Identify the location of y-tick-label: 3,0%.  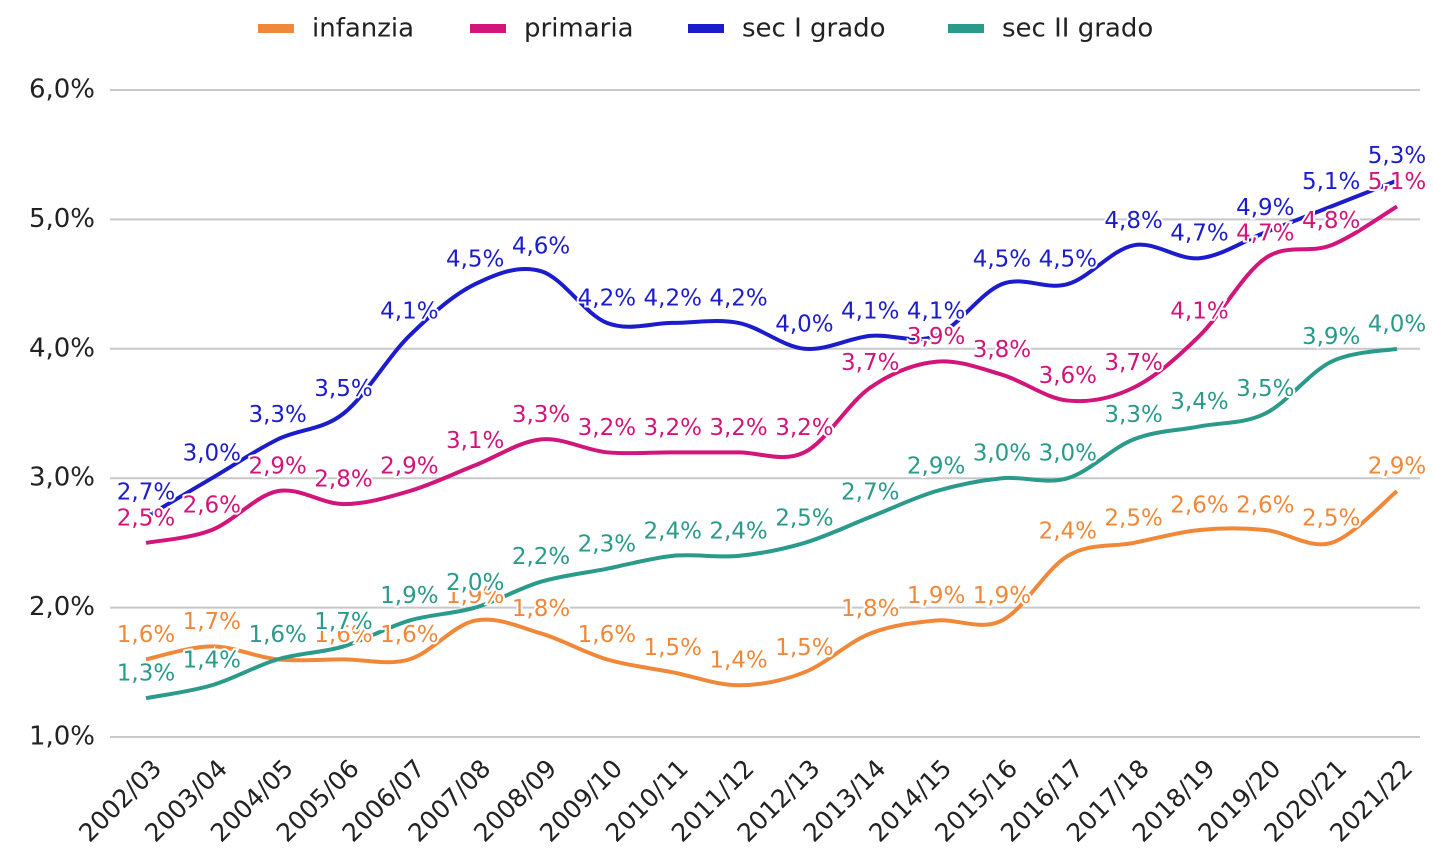
(62, 478).